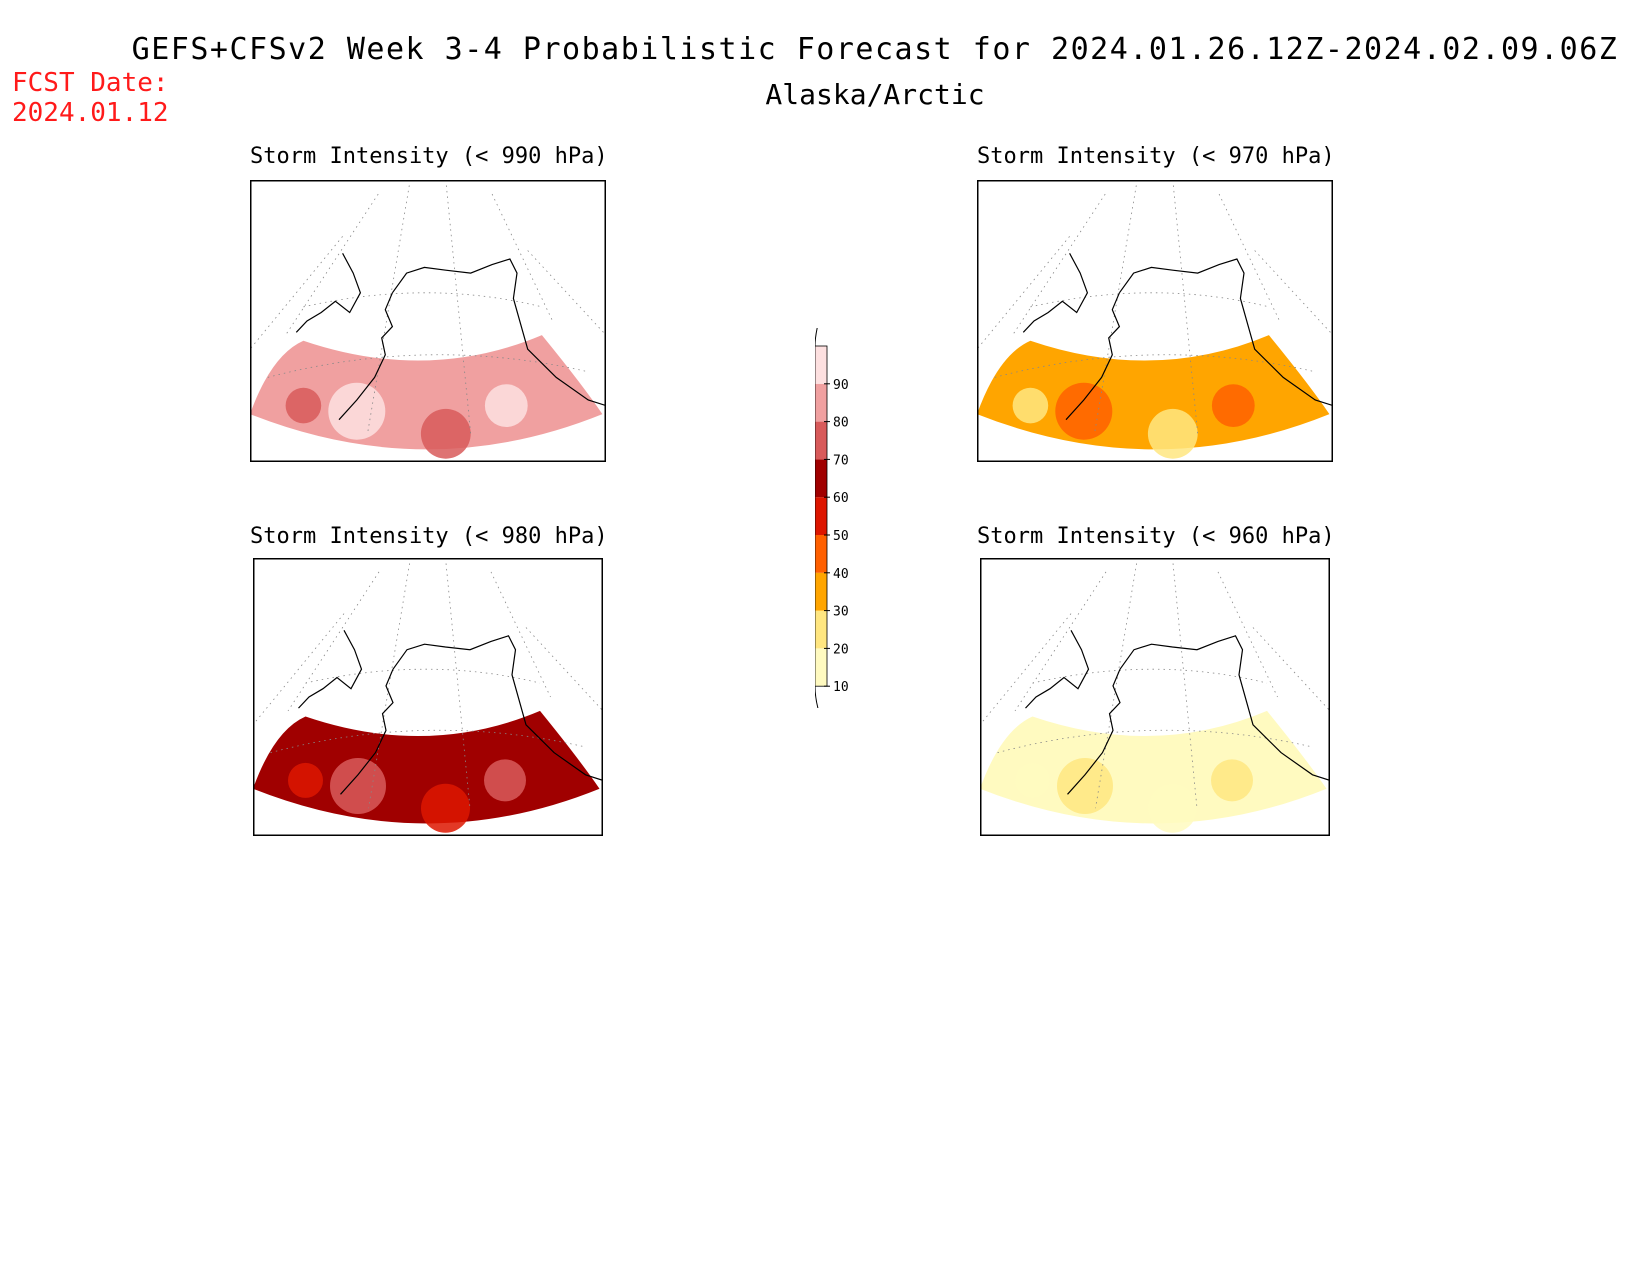 The image size is (1650, 1275). I want to click on region-subtitle: Alaska/Arctic, so click(875, 94).